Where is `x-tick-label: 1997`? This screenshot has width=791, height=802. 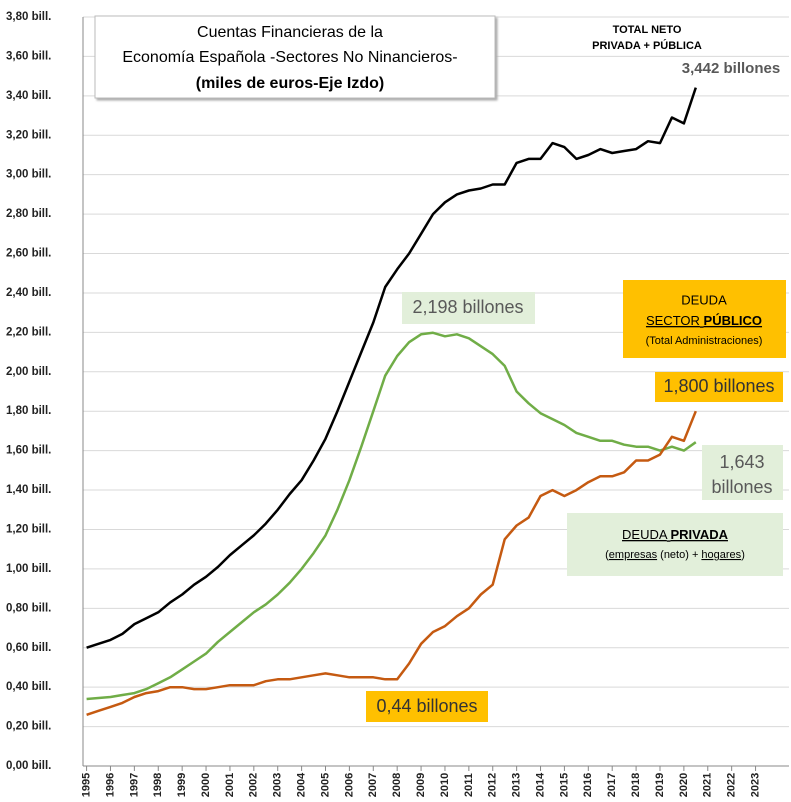 x-tick-label: 1997 is located at coordinates (134, 785).